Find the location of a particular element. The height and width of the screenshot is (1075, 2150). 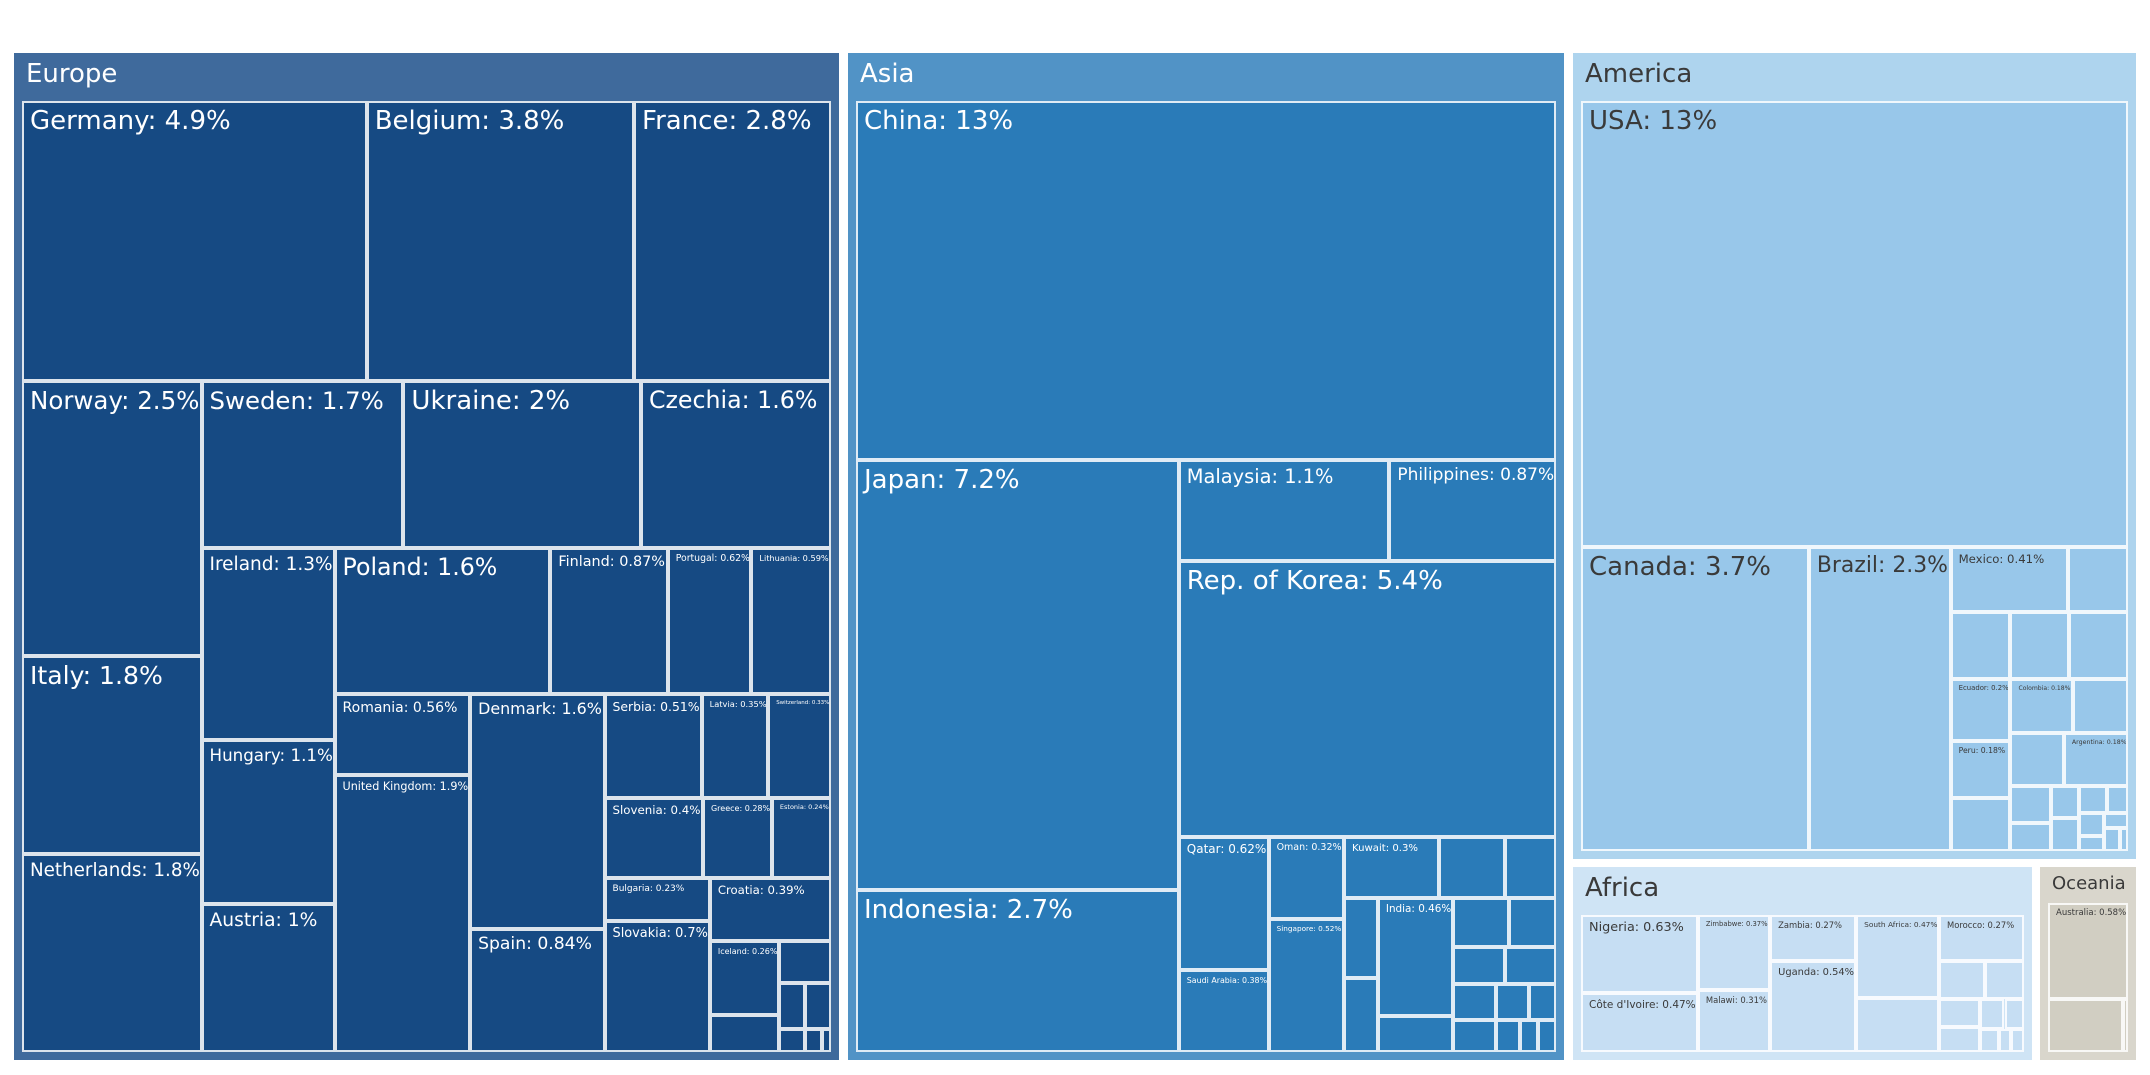

cell-rep-of-moldova is located at coordinates (805, 962).